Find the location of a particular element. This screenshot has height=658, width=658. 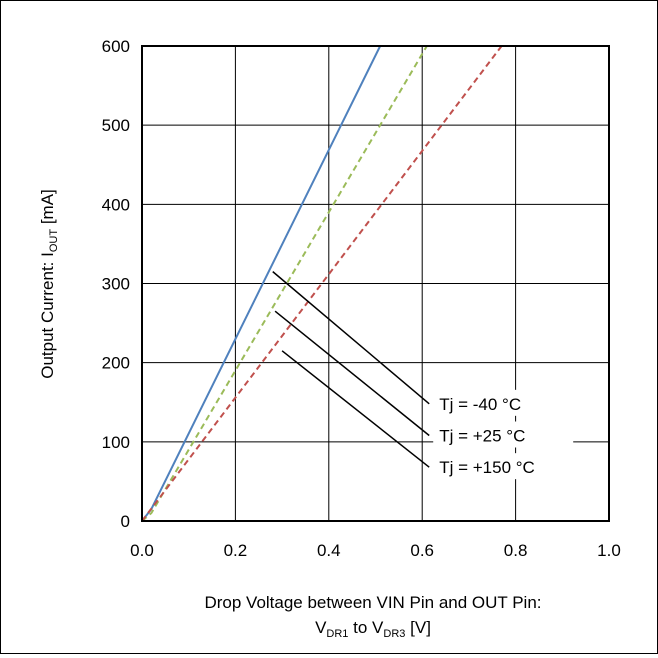

x-axis-label-line2: VDR1 to VDR3 [V] is located at coordinates (373, 629).